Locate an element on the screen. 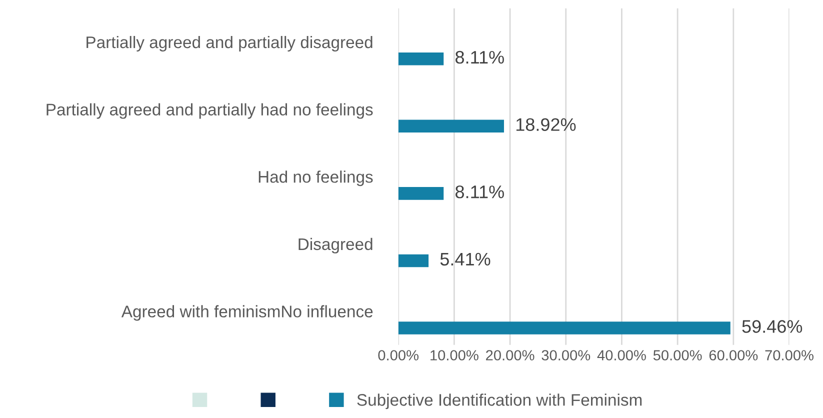 The image size is (823, 418). legend-label: Subjective Identification with Feminism is located at coordinates (499, 402).